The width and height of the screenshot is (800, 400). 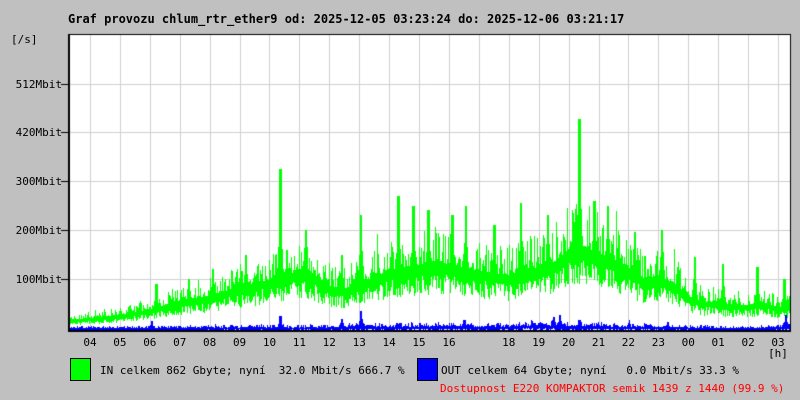 I want to click on y-axis-tick-label: 300Mbit, so click(x=38, y=181).